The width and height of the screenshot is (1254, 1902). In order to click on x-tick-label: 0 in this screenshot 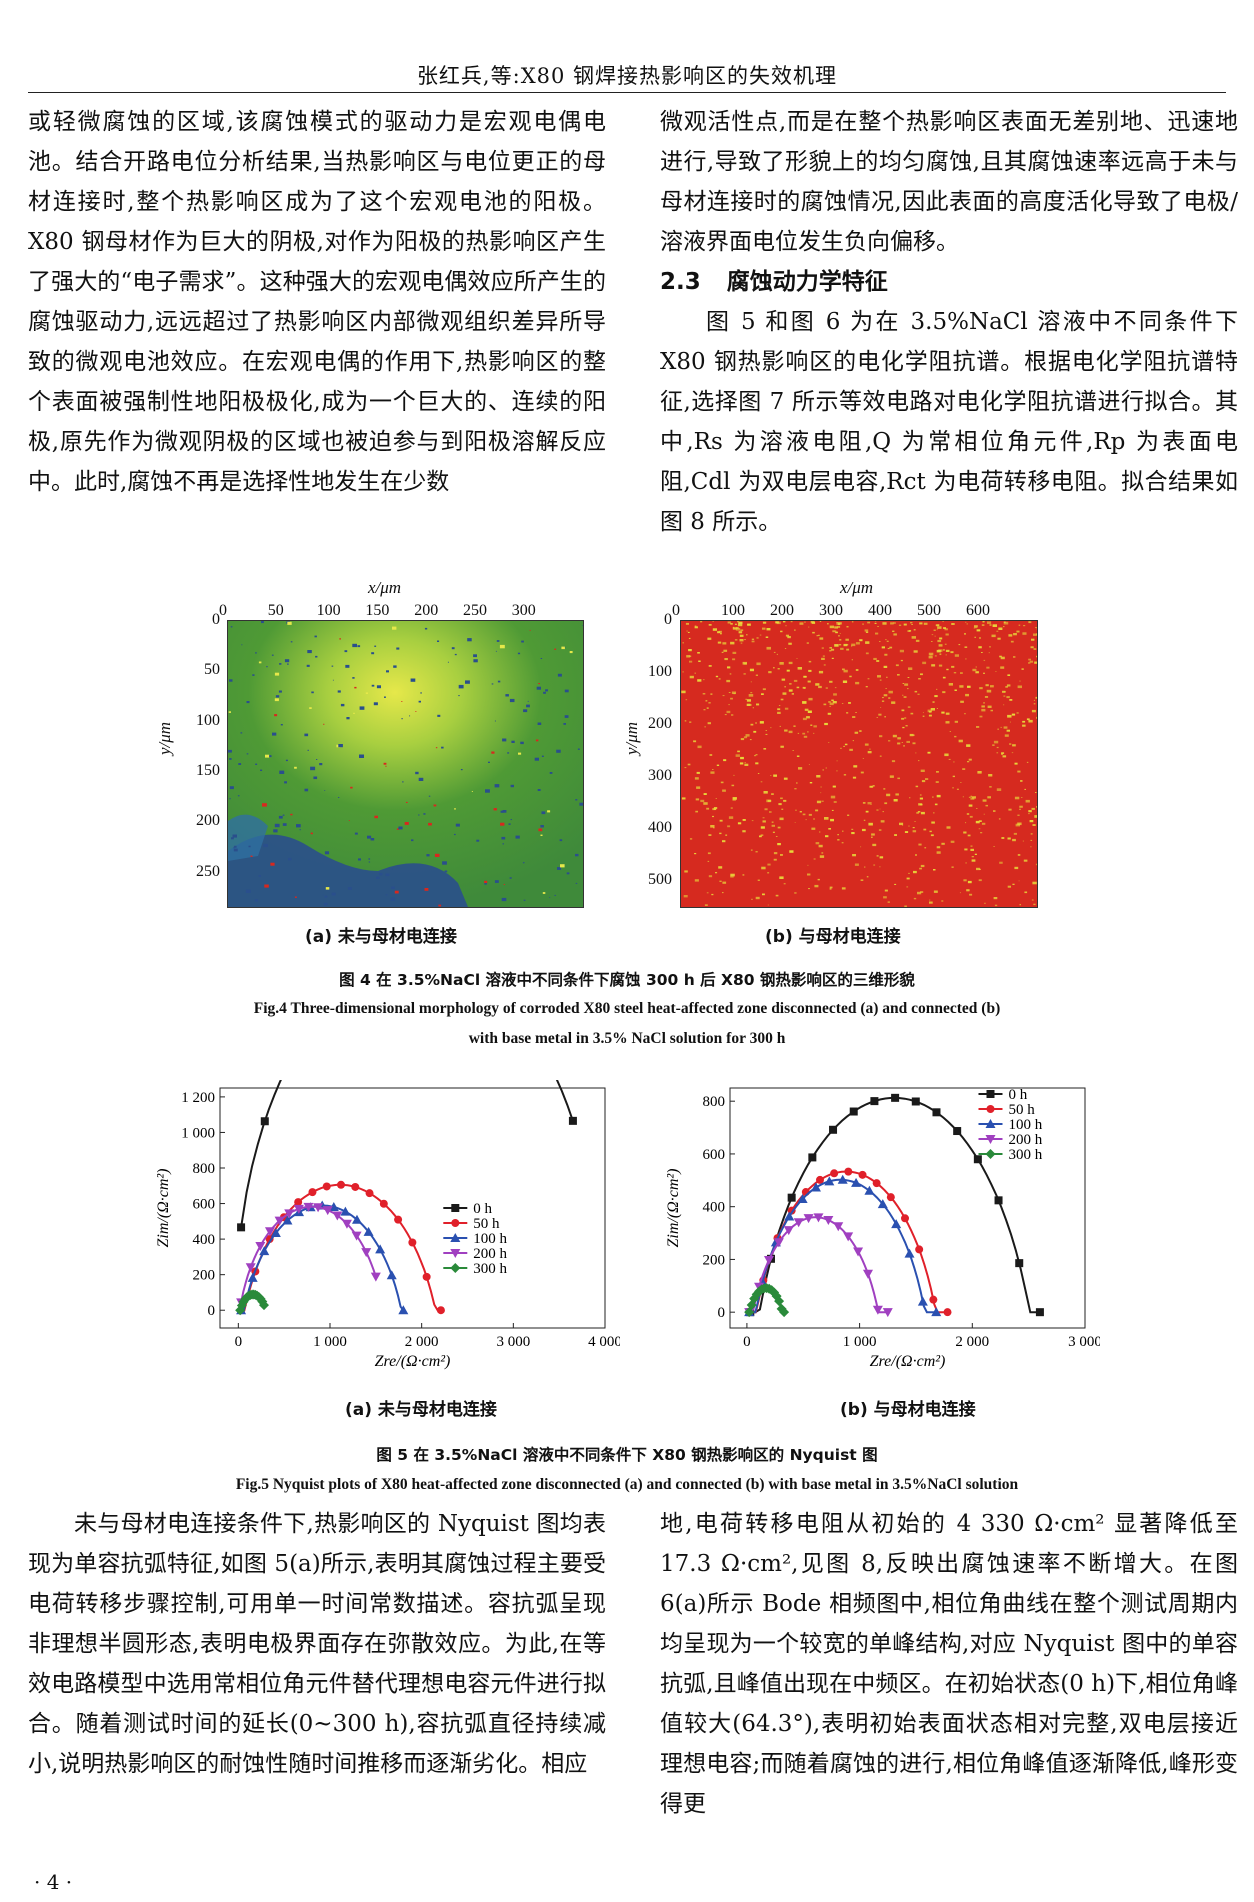, I will do `click(747, 1342)`.